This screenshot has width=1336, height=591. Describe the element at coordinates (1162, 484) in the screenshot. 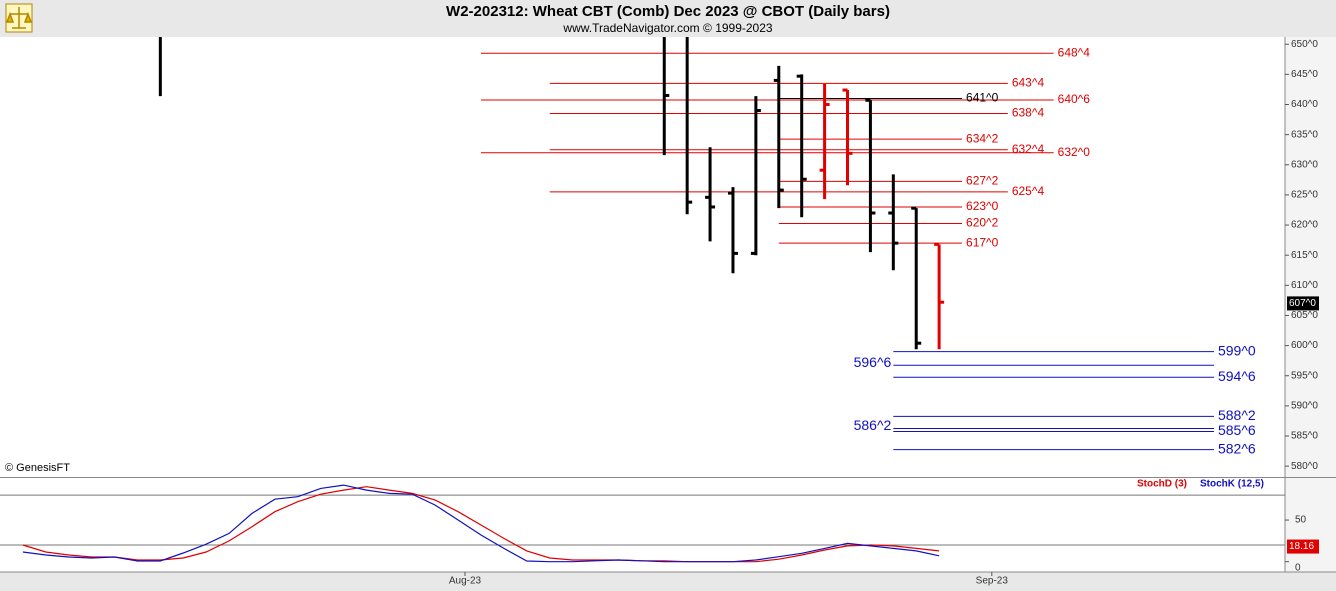

I see `legend-entry: StochD (3)` at that location.